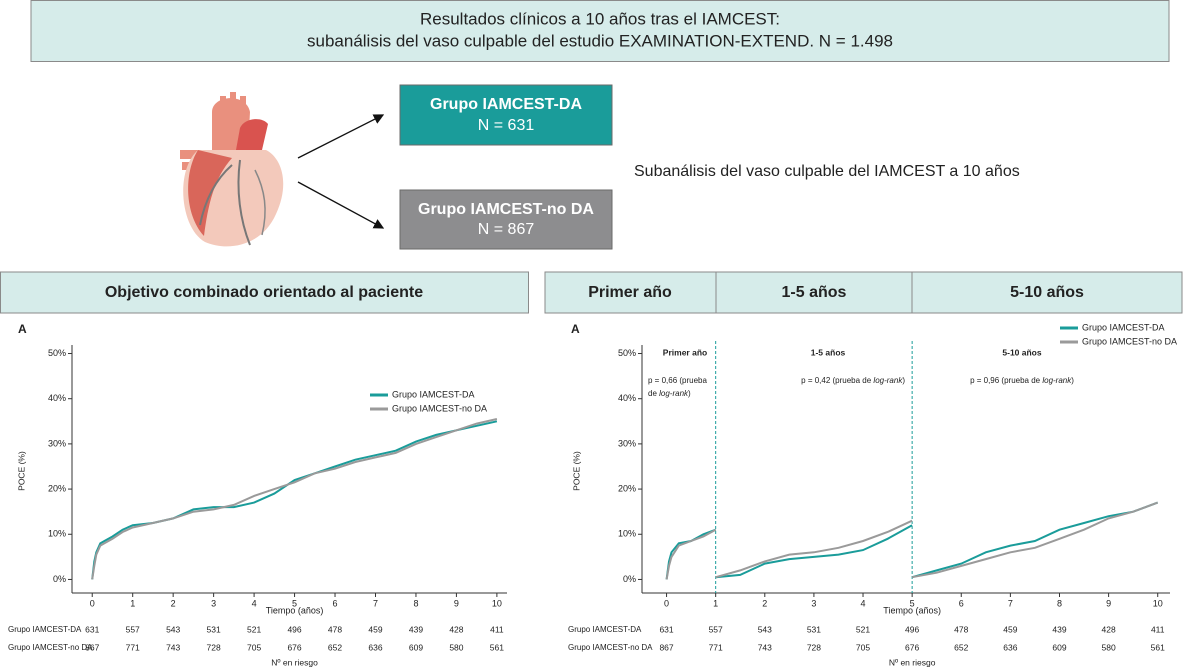 This screenshot has height=671, width=1185. Describe the element at coordinates (173, 629) in the screenshot. I see `risk-value: 543` at that location.